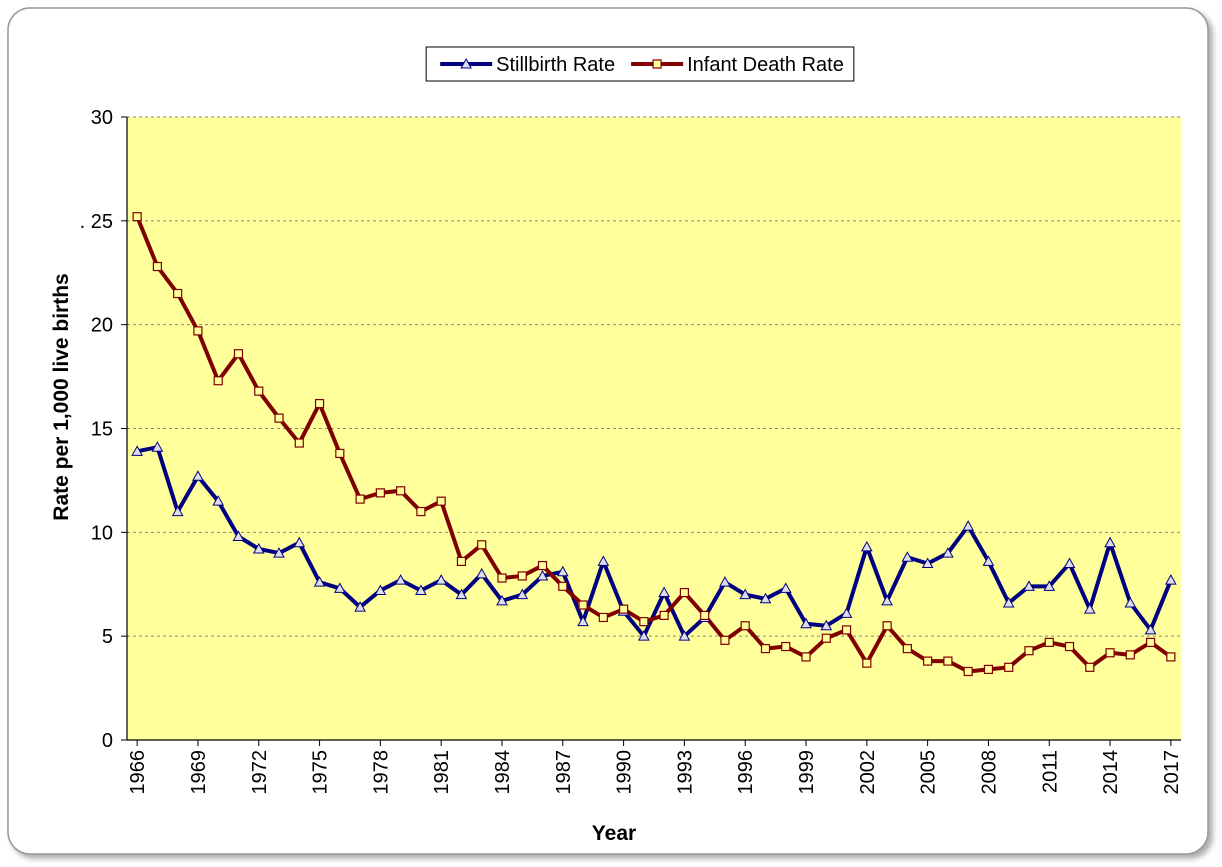 The image size is (1222, 867). I want to click on y-tick-label: 0, so click(107, 741).